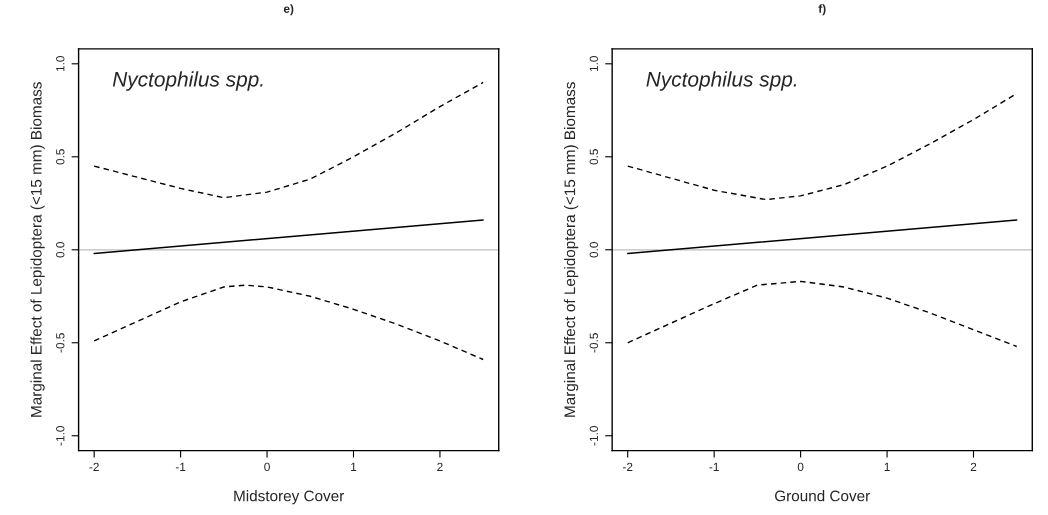 Image resolution: width=1048 pixels, height=515 pixels. What do you see at coordinates (289, 497) in the screenshot?
I see `x-axis-title: Midstorey Cover` at bounding box center [289, 497].